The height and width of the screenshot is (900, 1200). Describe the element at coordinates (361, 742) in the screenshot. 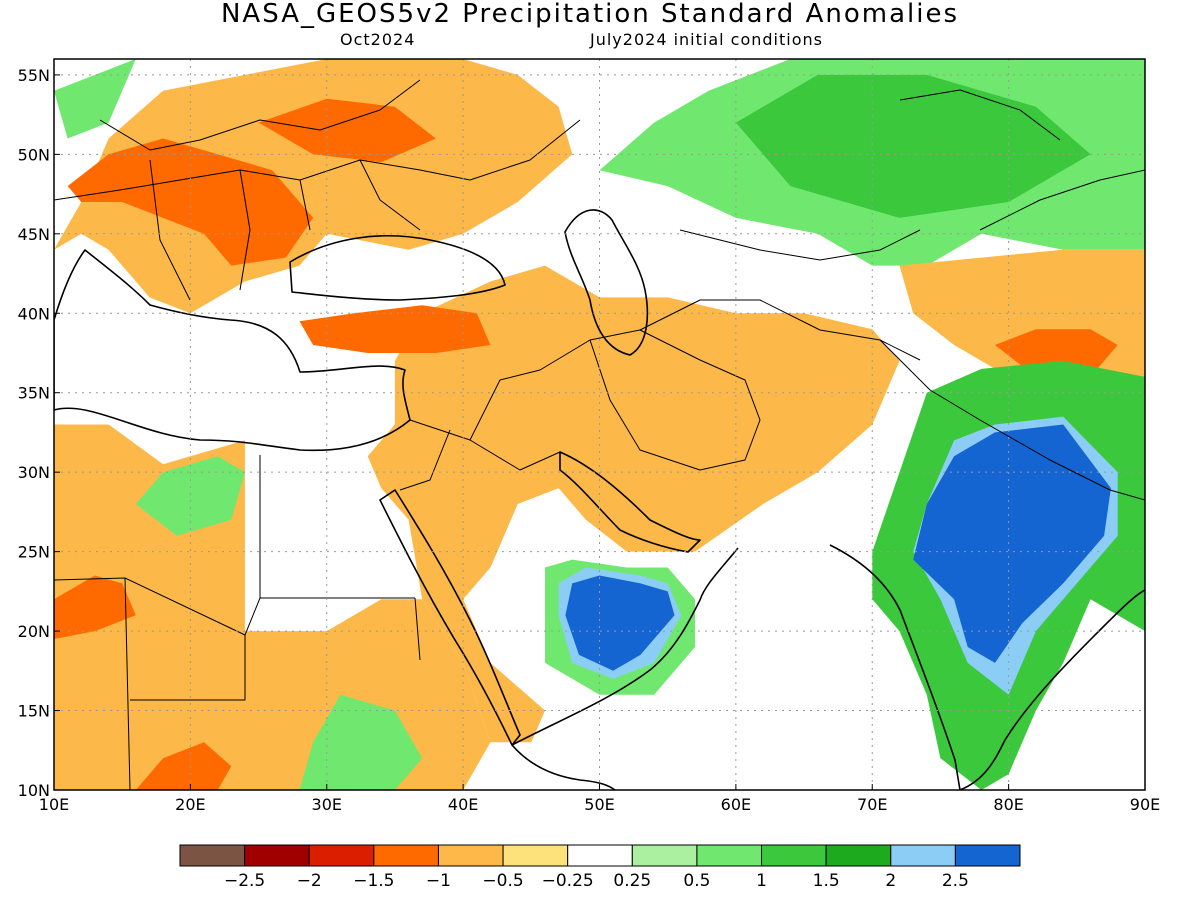

I see `anomaly-region-sudan-green` at that location.